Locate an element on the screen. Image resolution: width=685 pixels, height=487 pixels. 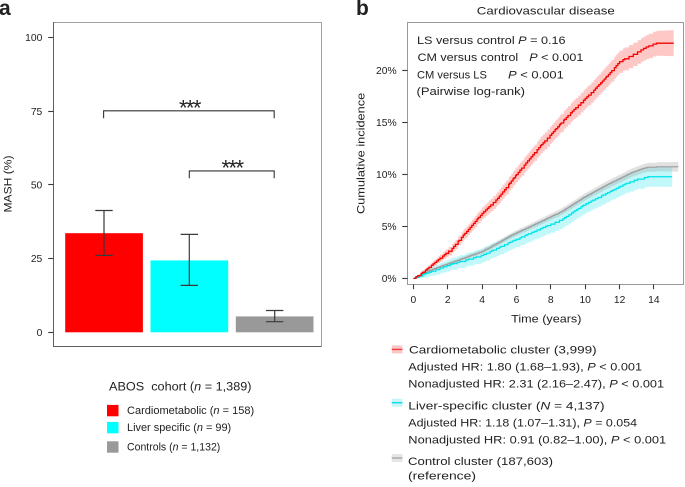
svg-text: 10 is located at coordinates (585, 300).